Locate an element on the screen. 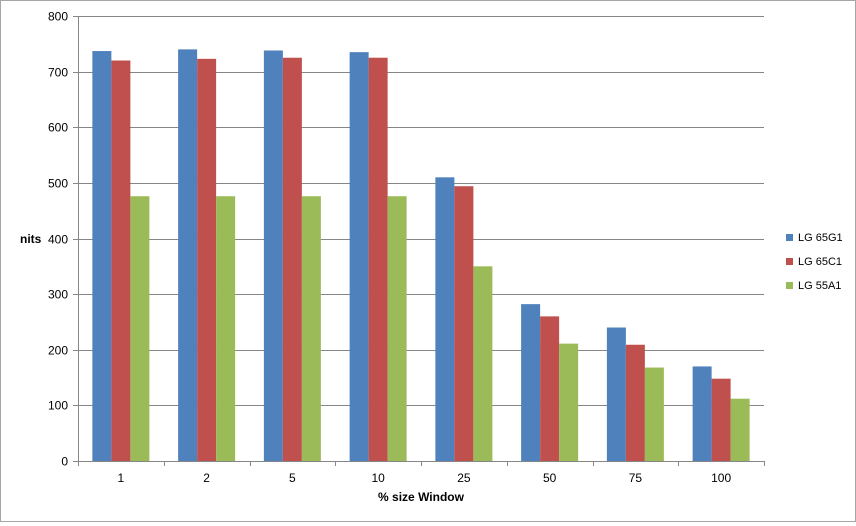 Image resolution: width=856 pixels, height=526 pixels. y-tick-label: 100 is located at coordinates (58, 406).